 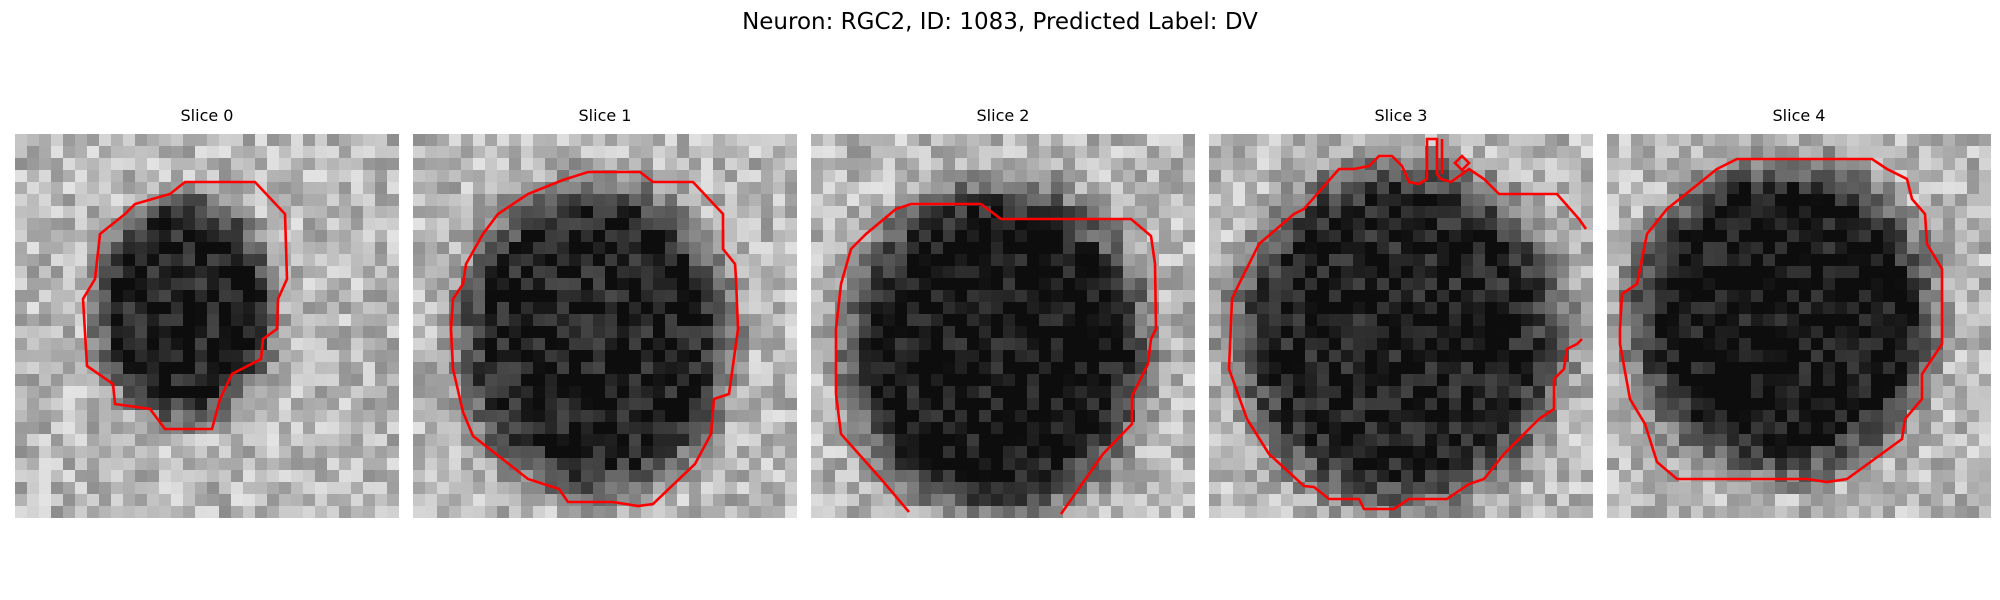 I want to click on slice-panel-3: Slice 3, so click(x=1401, y=312).